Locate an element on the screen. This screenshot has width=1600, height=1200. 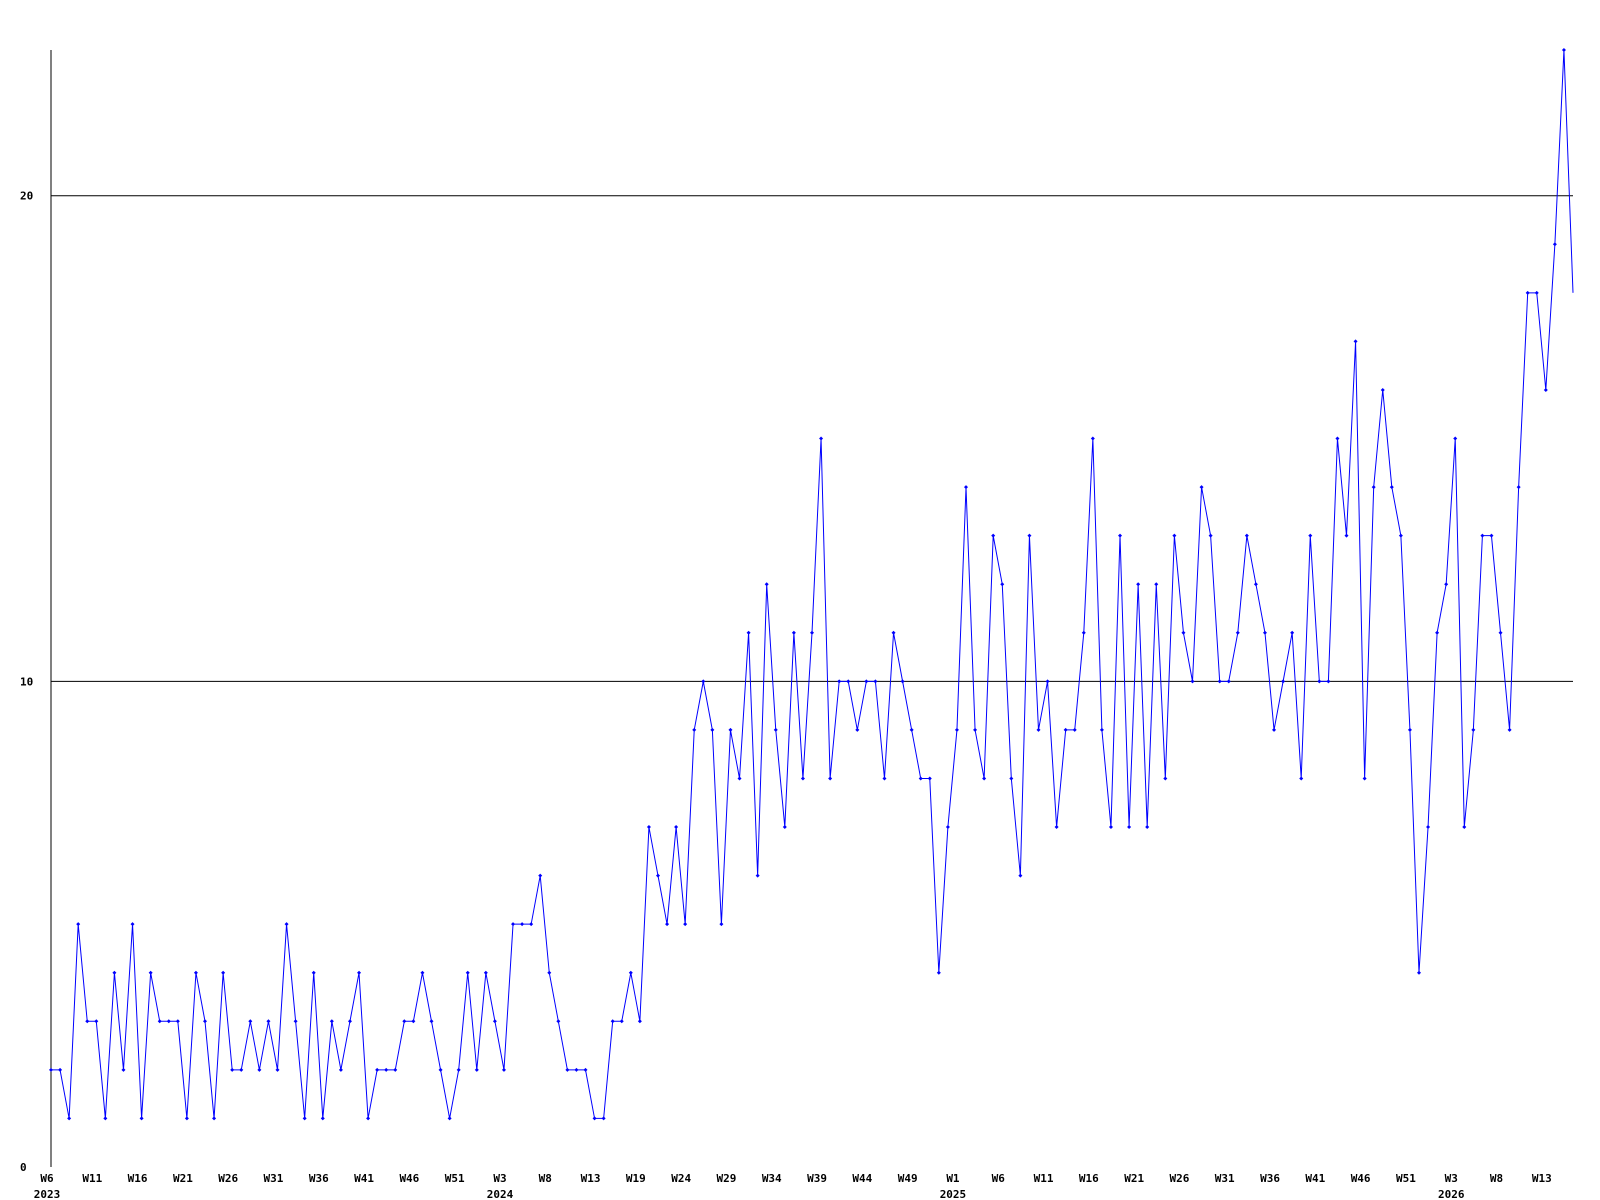
x-tick-label: W26 is located at coordinates (228, 1178).